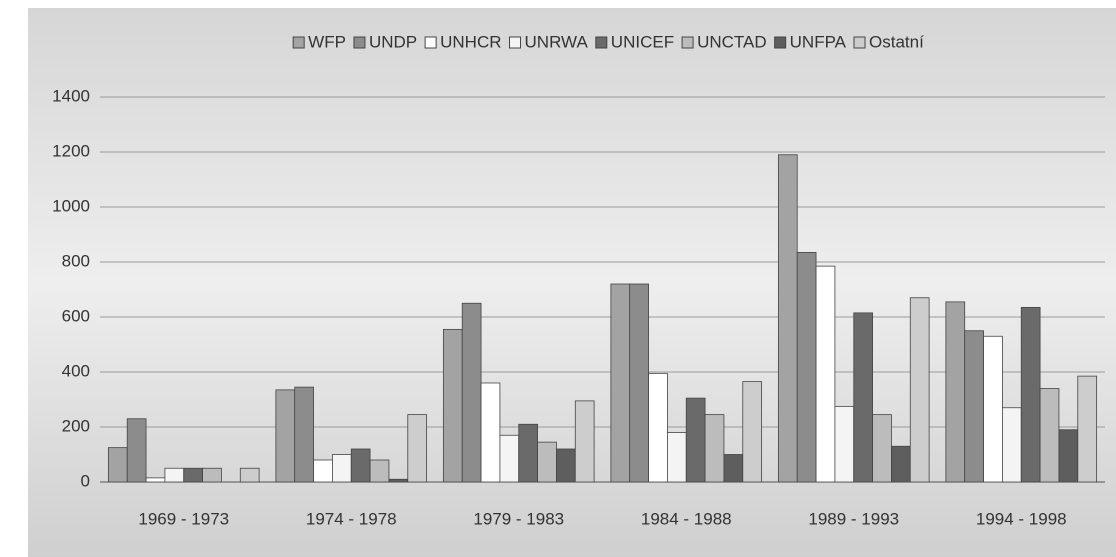 Image resolution: width=1116 pixels, height=557 pixels. What do you see at coordinates (76, 315) in the screenshot?
I see `y-tick-label: 600` at bounding box center [76, 315].